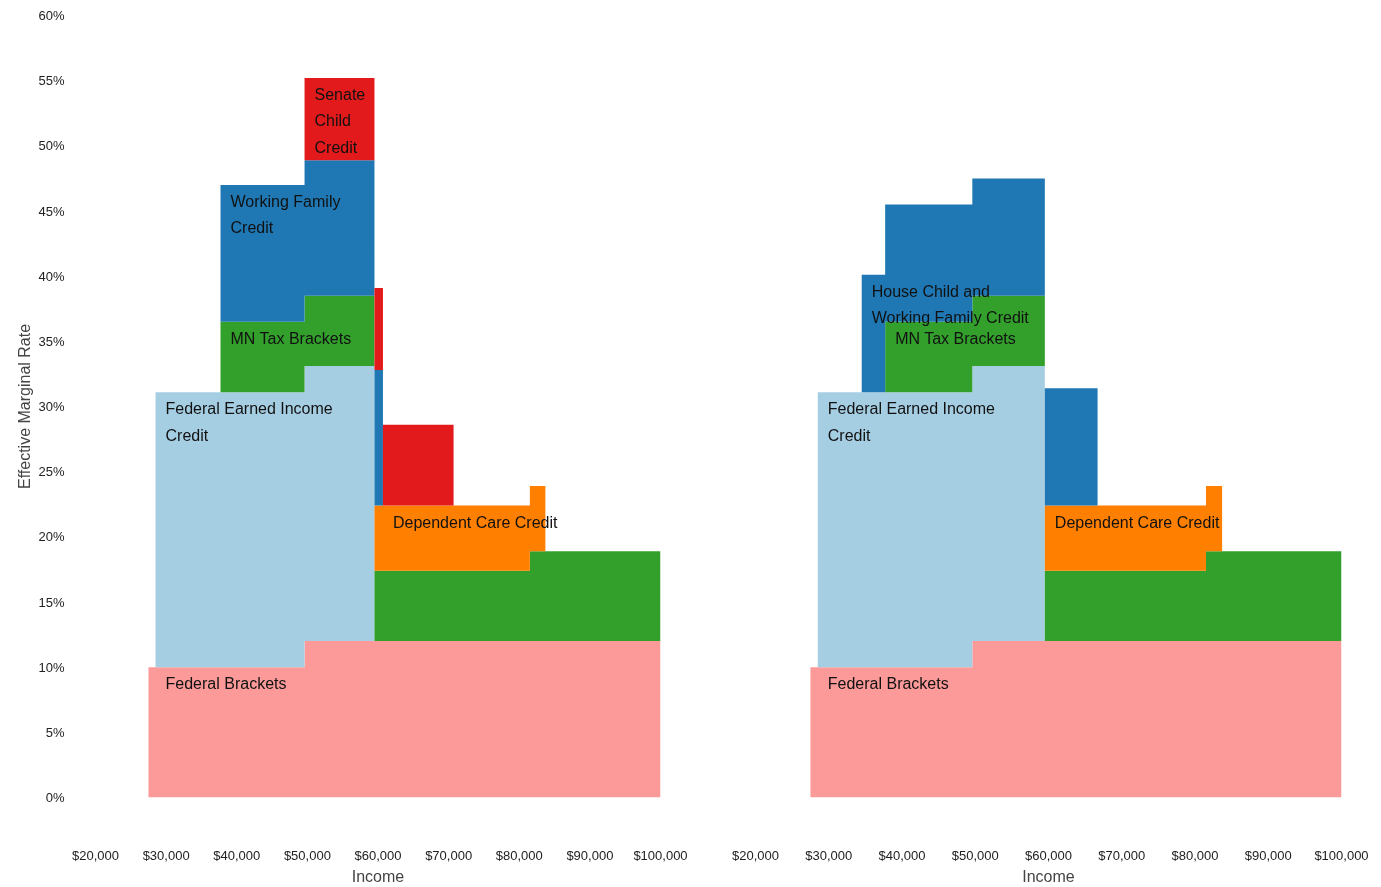 The width and height of the screenshot is (1381, 887). Describe the element at coordinates (51, 406) in the screenshot. I see `y-tick-label: 30%` at that location.